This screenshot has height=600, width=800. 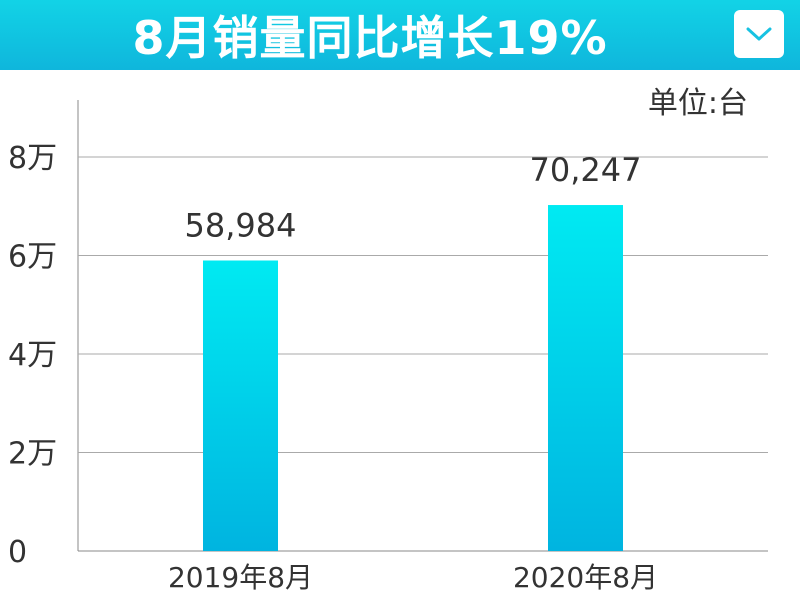 I want to click on x-tick-label: 2019年8月, so click(x=240, y=577).